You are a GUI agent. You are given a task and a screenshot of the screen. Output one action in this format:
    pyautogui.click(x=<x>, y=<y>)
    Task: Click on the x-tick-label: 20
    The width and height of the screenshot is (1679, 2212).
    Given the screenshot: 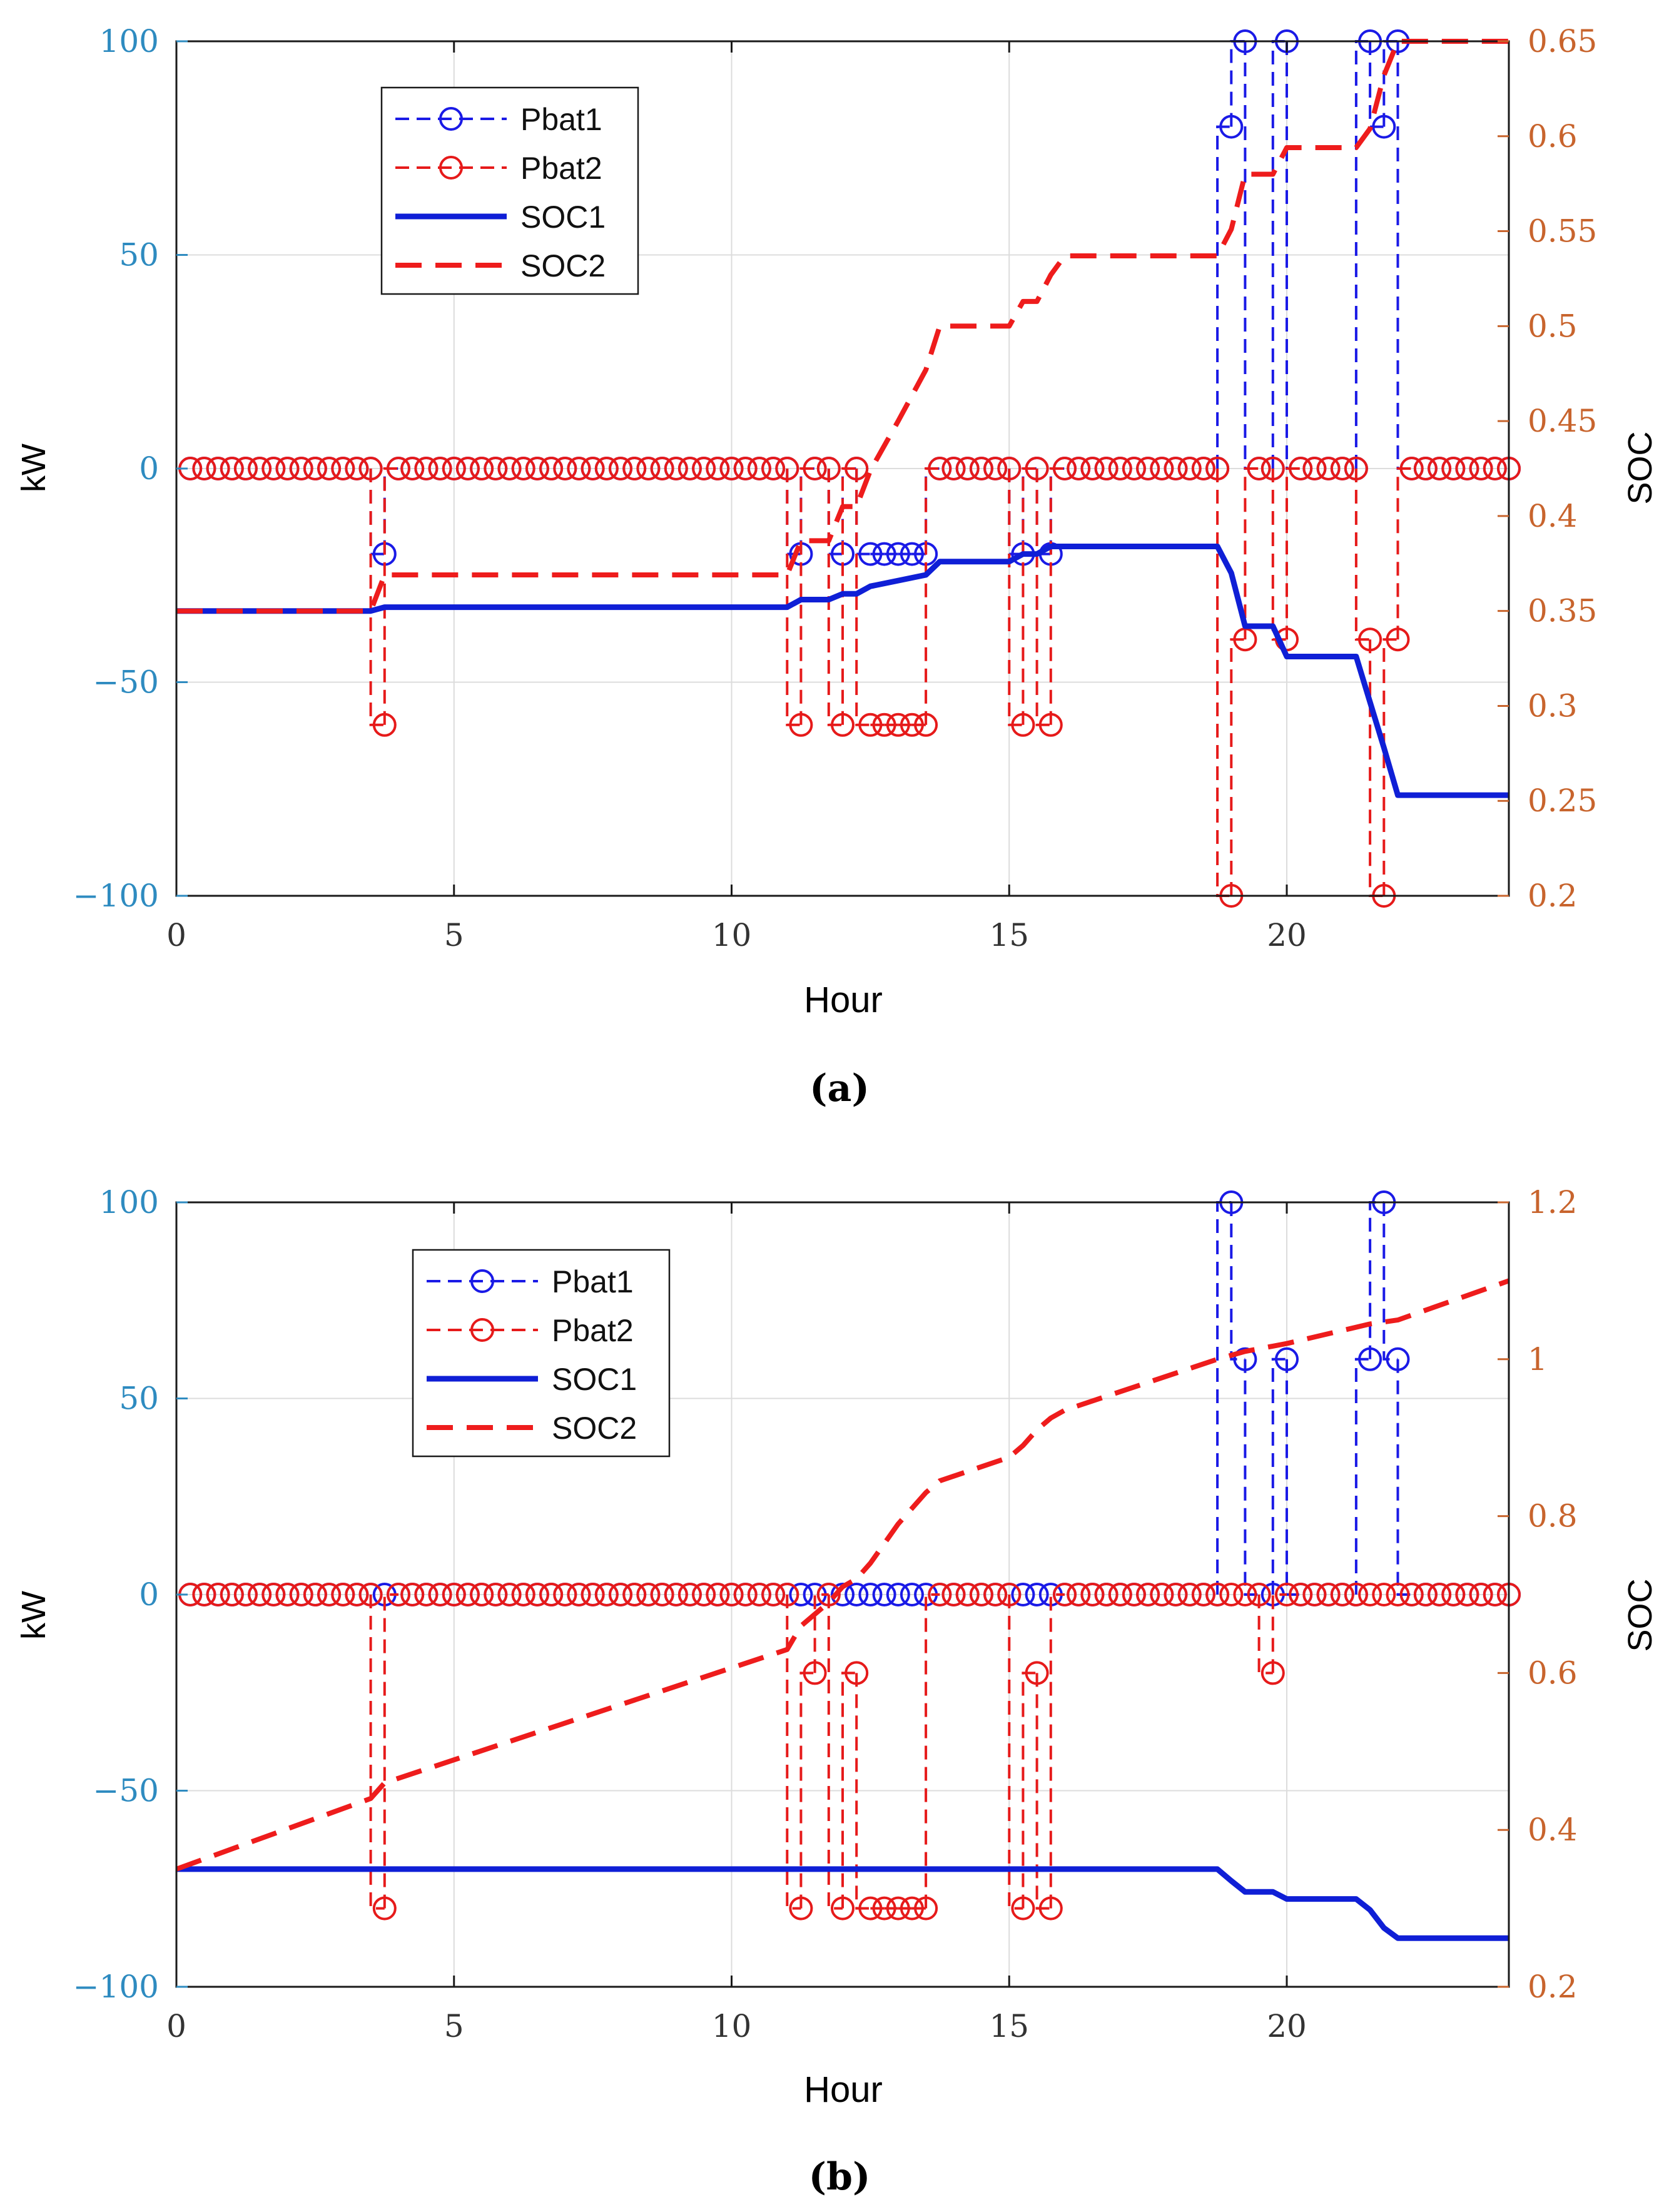 What is the action you would take?
    pyautogui.click(x=1287, y=2026)
    